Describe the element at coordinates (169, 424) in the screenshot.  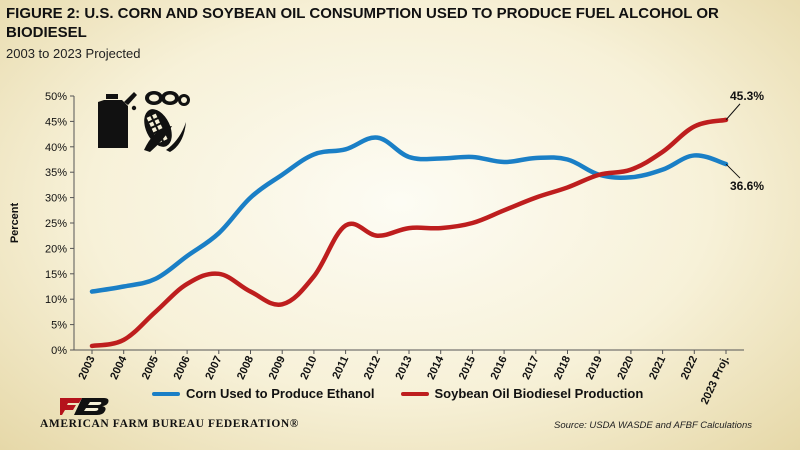
I see `org-name: AMERICAN FARM BUREAU FEDERATION®` at that location.